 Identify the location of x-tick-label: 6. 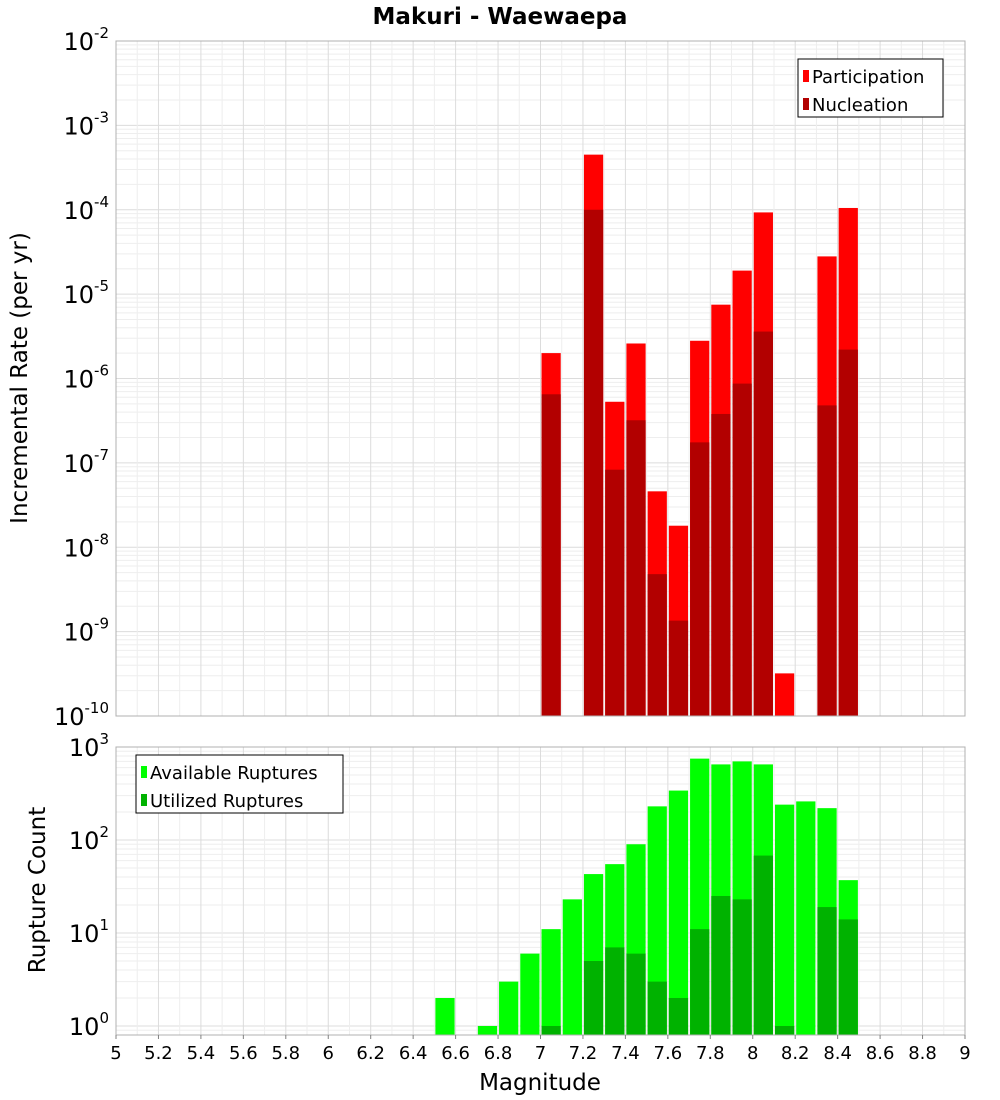
(328, 1053).